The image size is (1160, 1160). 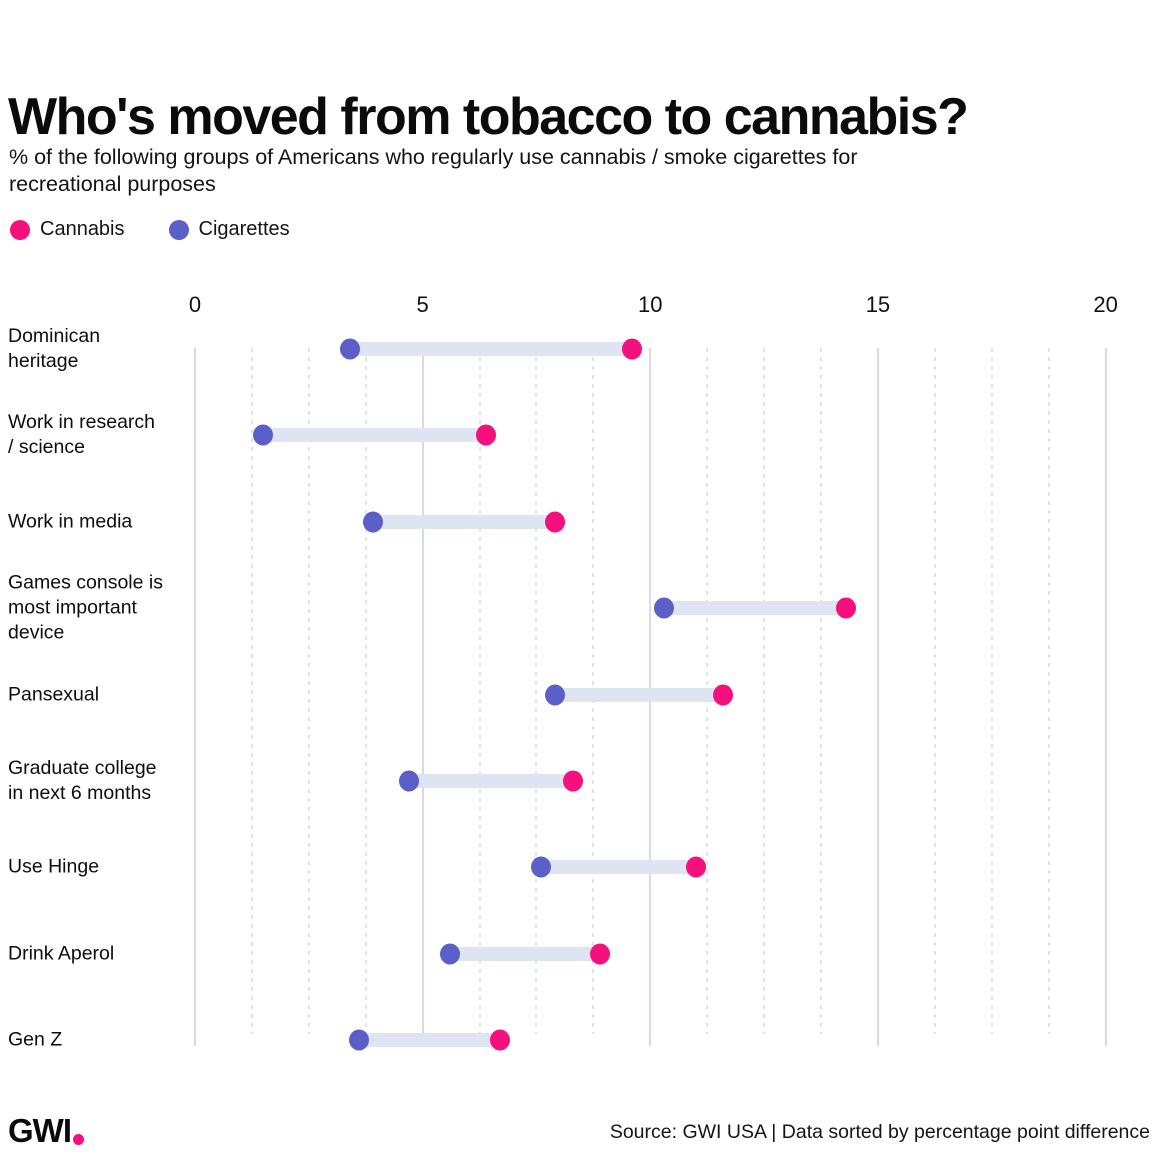 What do you see at coordinates (20, 229) in the screenshot?
I see `cannabis-dot-icon` at bounding box center [20, 229].